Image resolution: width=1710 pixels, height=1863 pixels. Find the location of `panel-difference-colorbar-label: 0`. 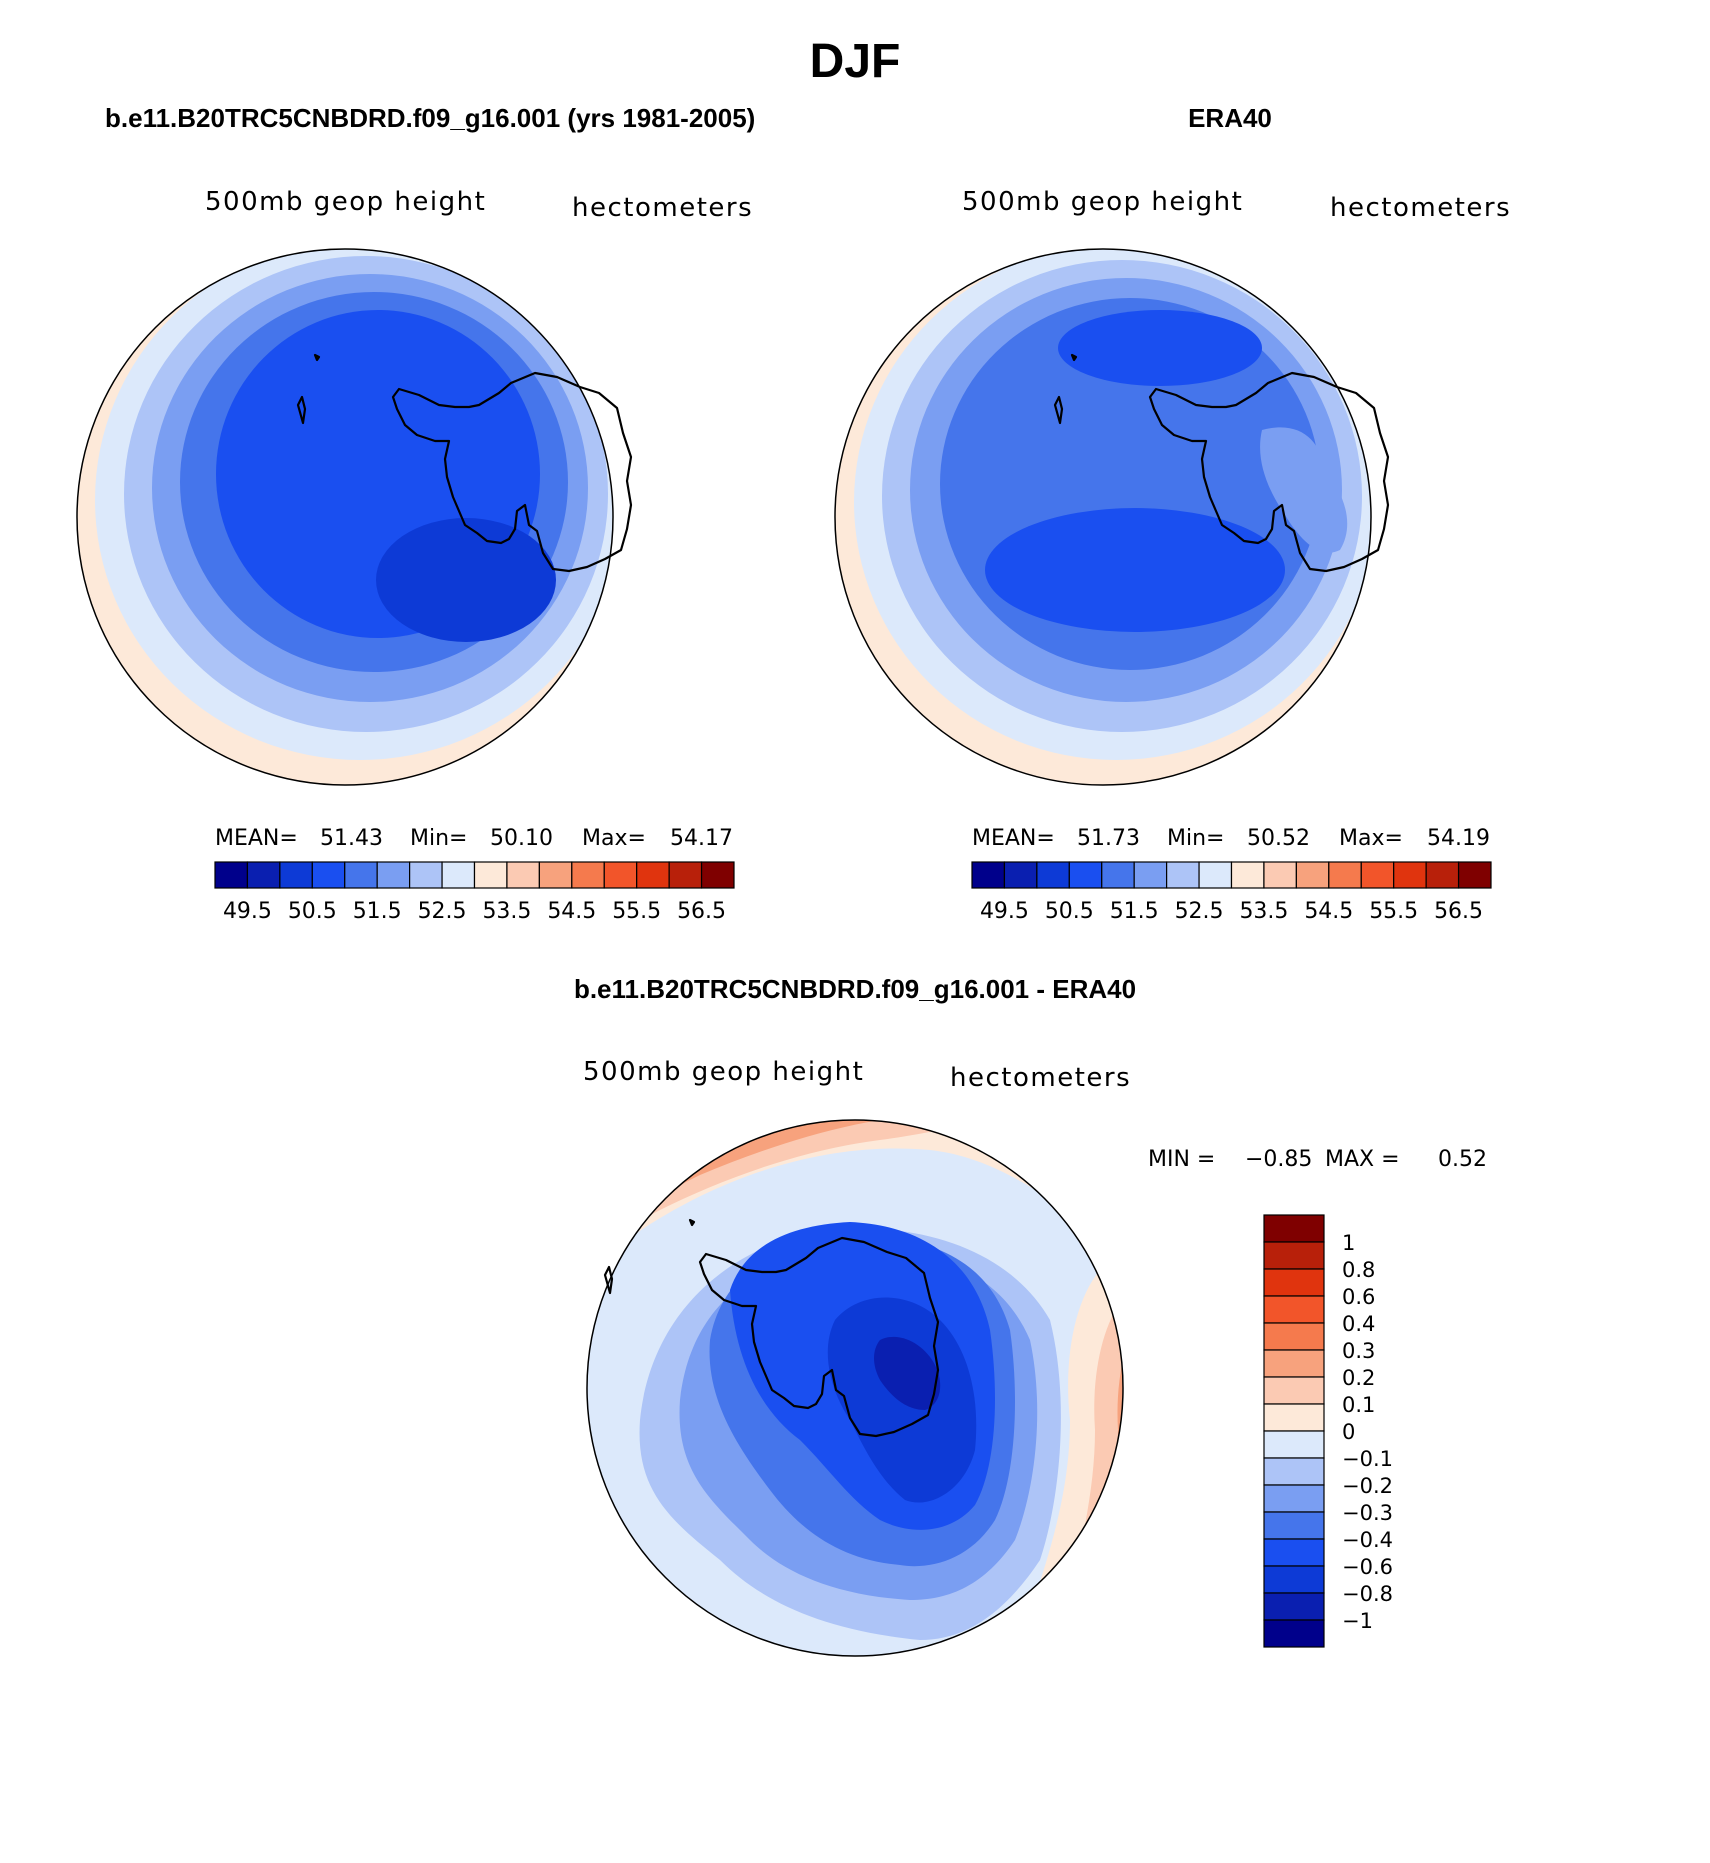

panel-difference-colorbar-label: 0 is located at coordinates (1348, 1432).